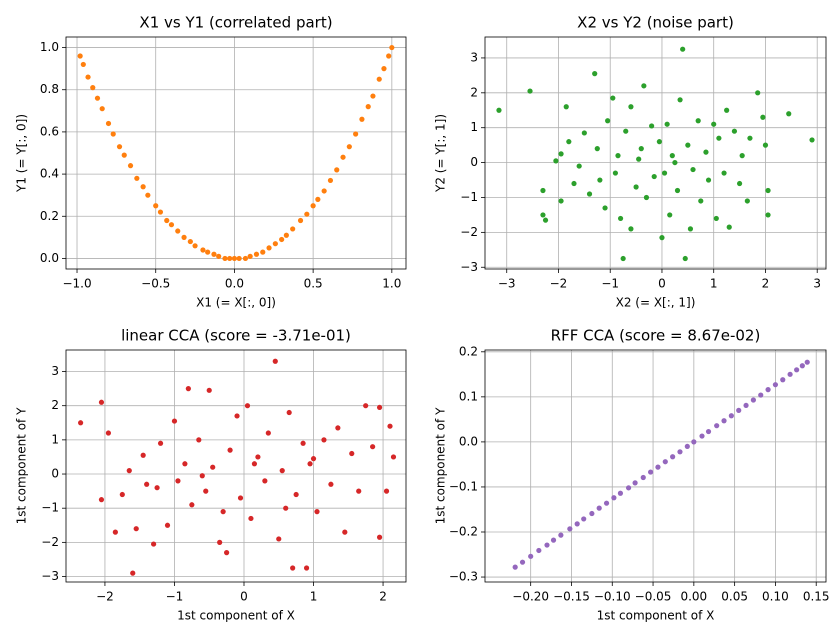  Describe the element at coordinates (468, 396) in the screenshot. I see `y-tick-label: 0.1` at that location.